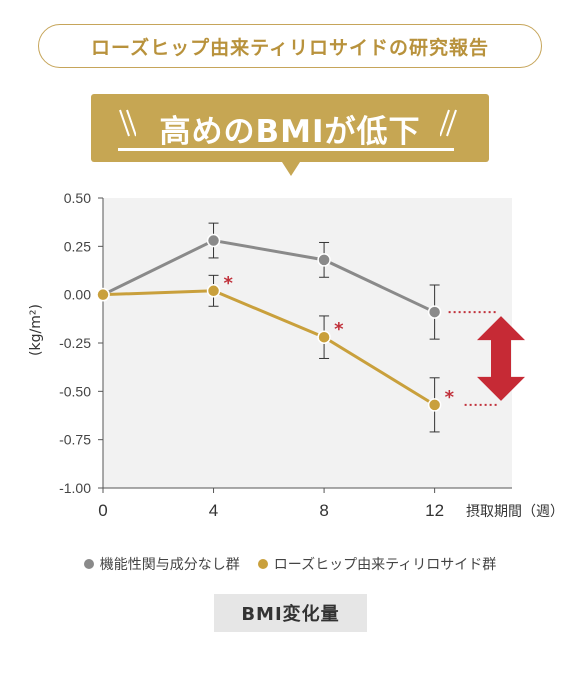 The image size is (580, 673). What do you see at coordinates (262, 564) in the screenshot?
I see `legend-swatch-tiliroside` at bounding box center [262, 564].